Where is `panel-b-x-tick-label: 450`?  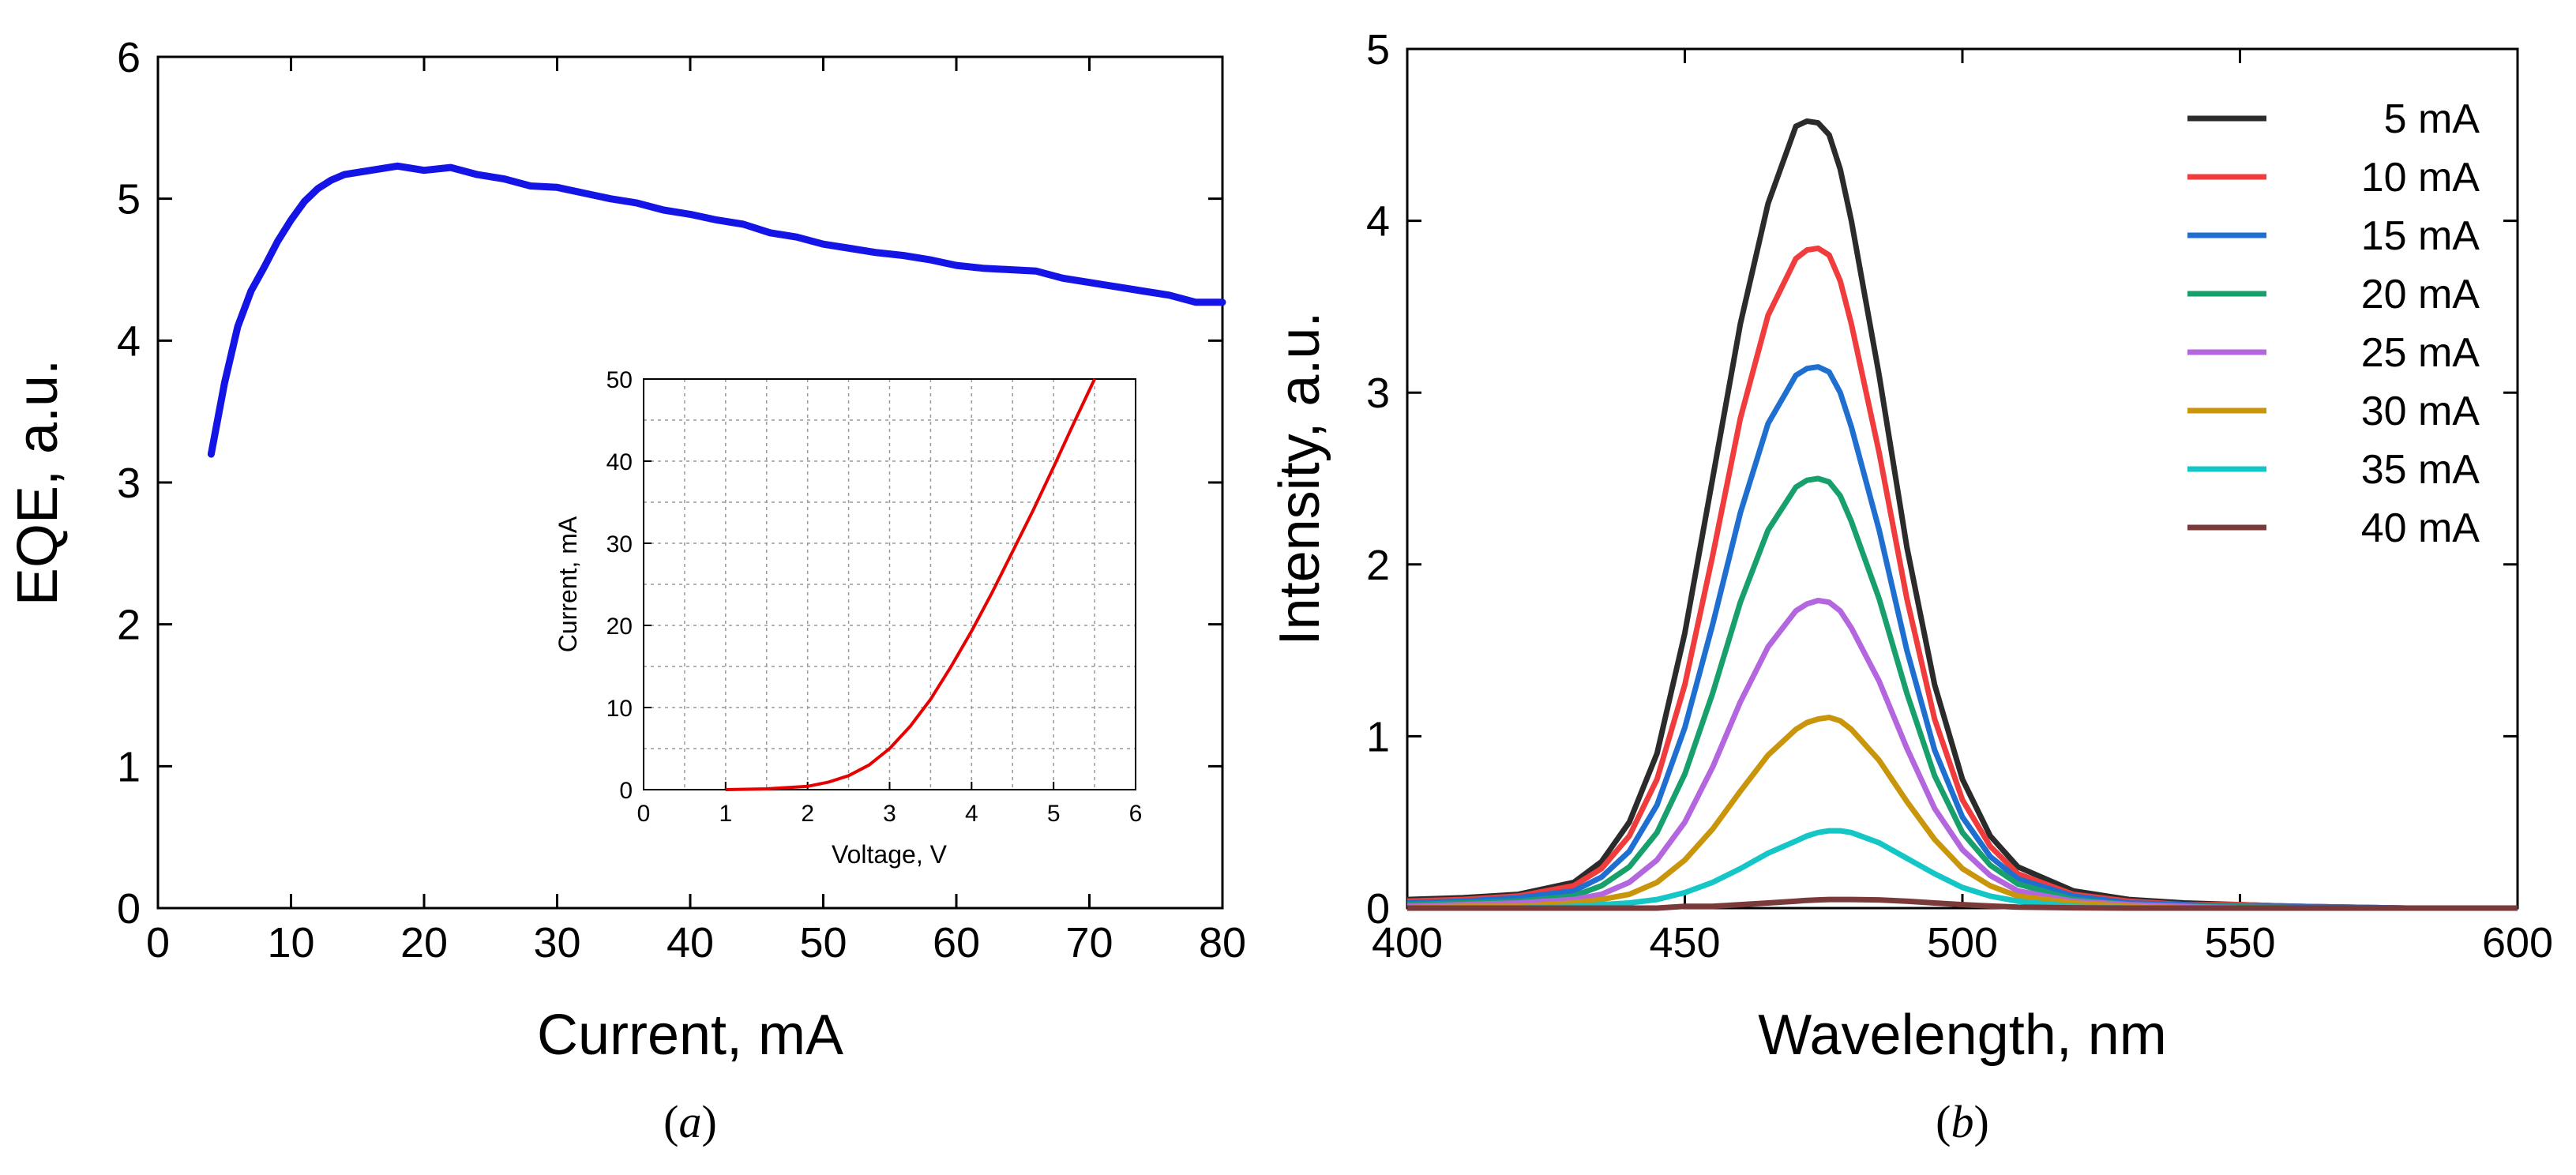 panel-b-x-tick-label: 450 is located at coordinates (1684, 943).